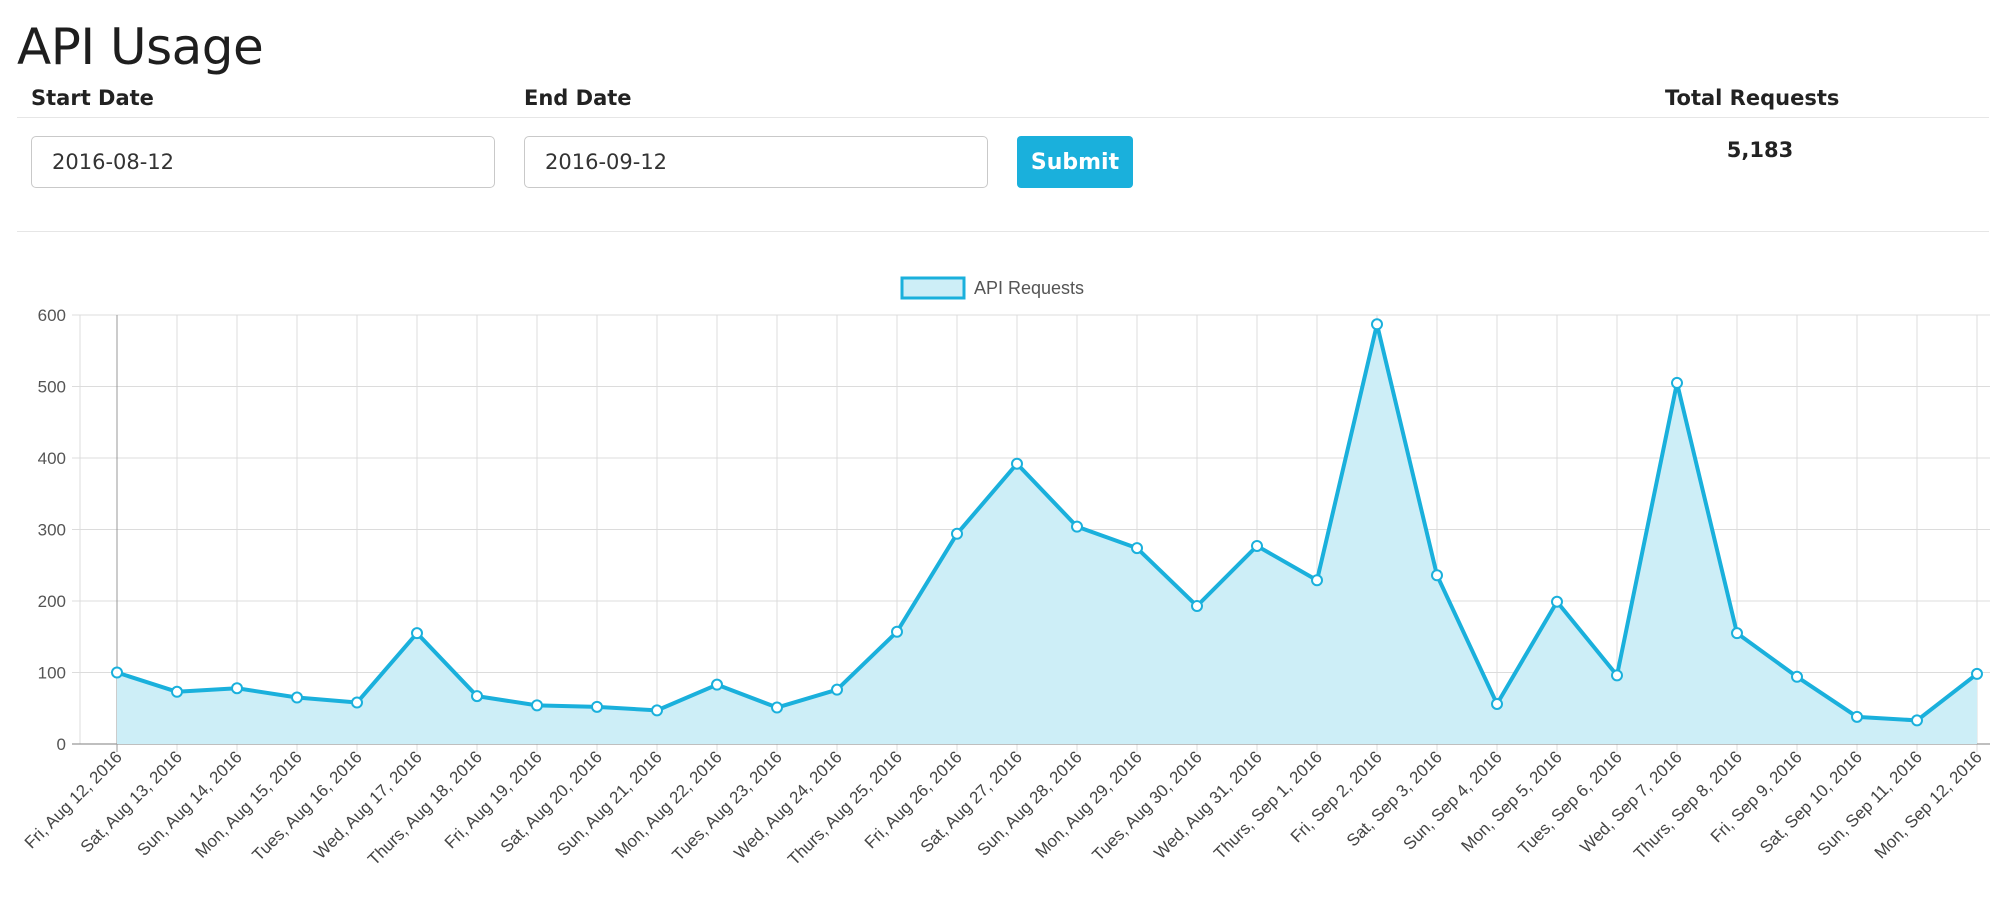  I want to click on start-date-label: Start Date, so click(92, 98).